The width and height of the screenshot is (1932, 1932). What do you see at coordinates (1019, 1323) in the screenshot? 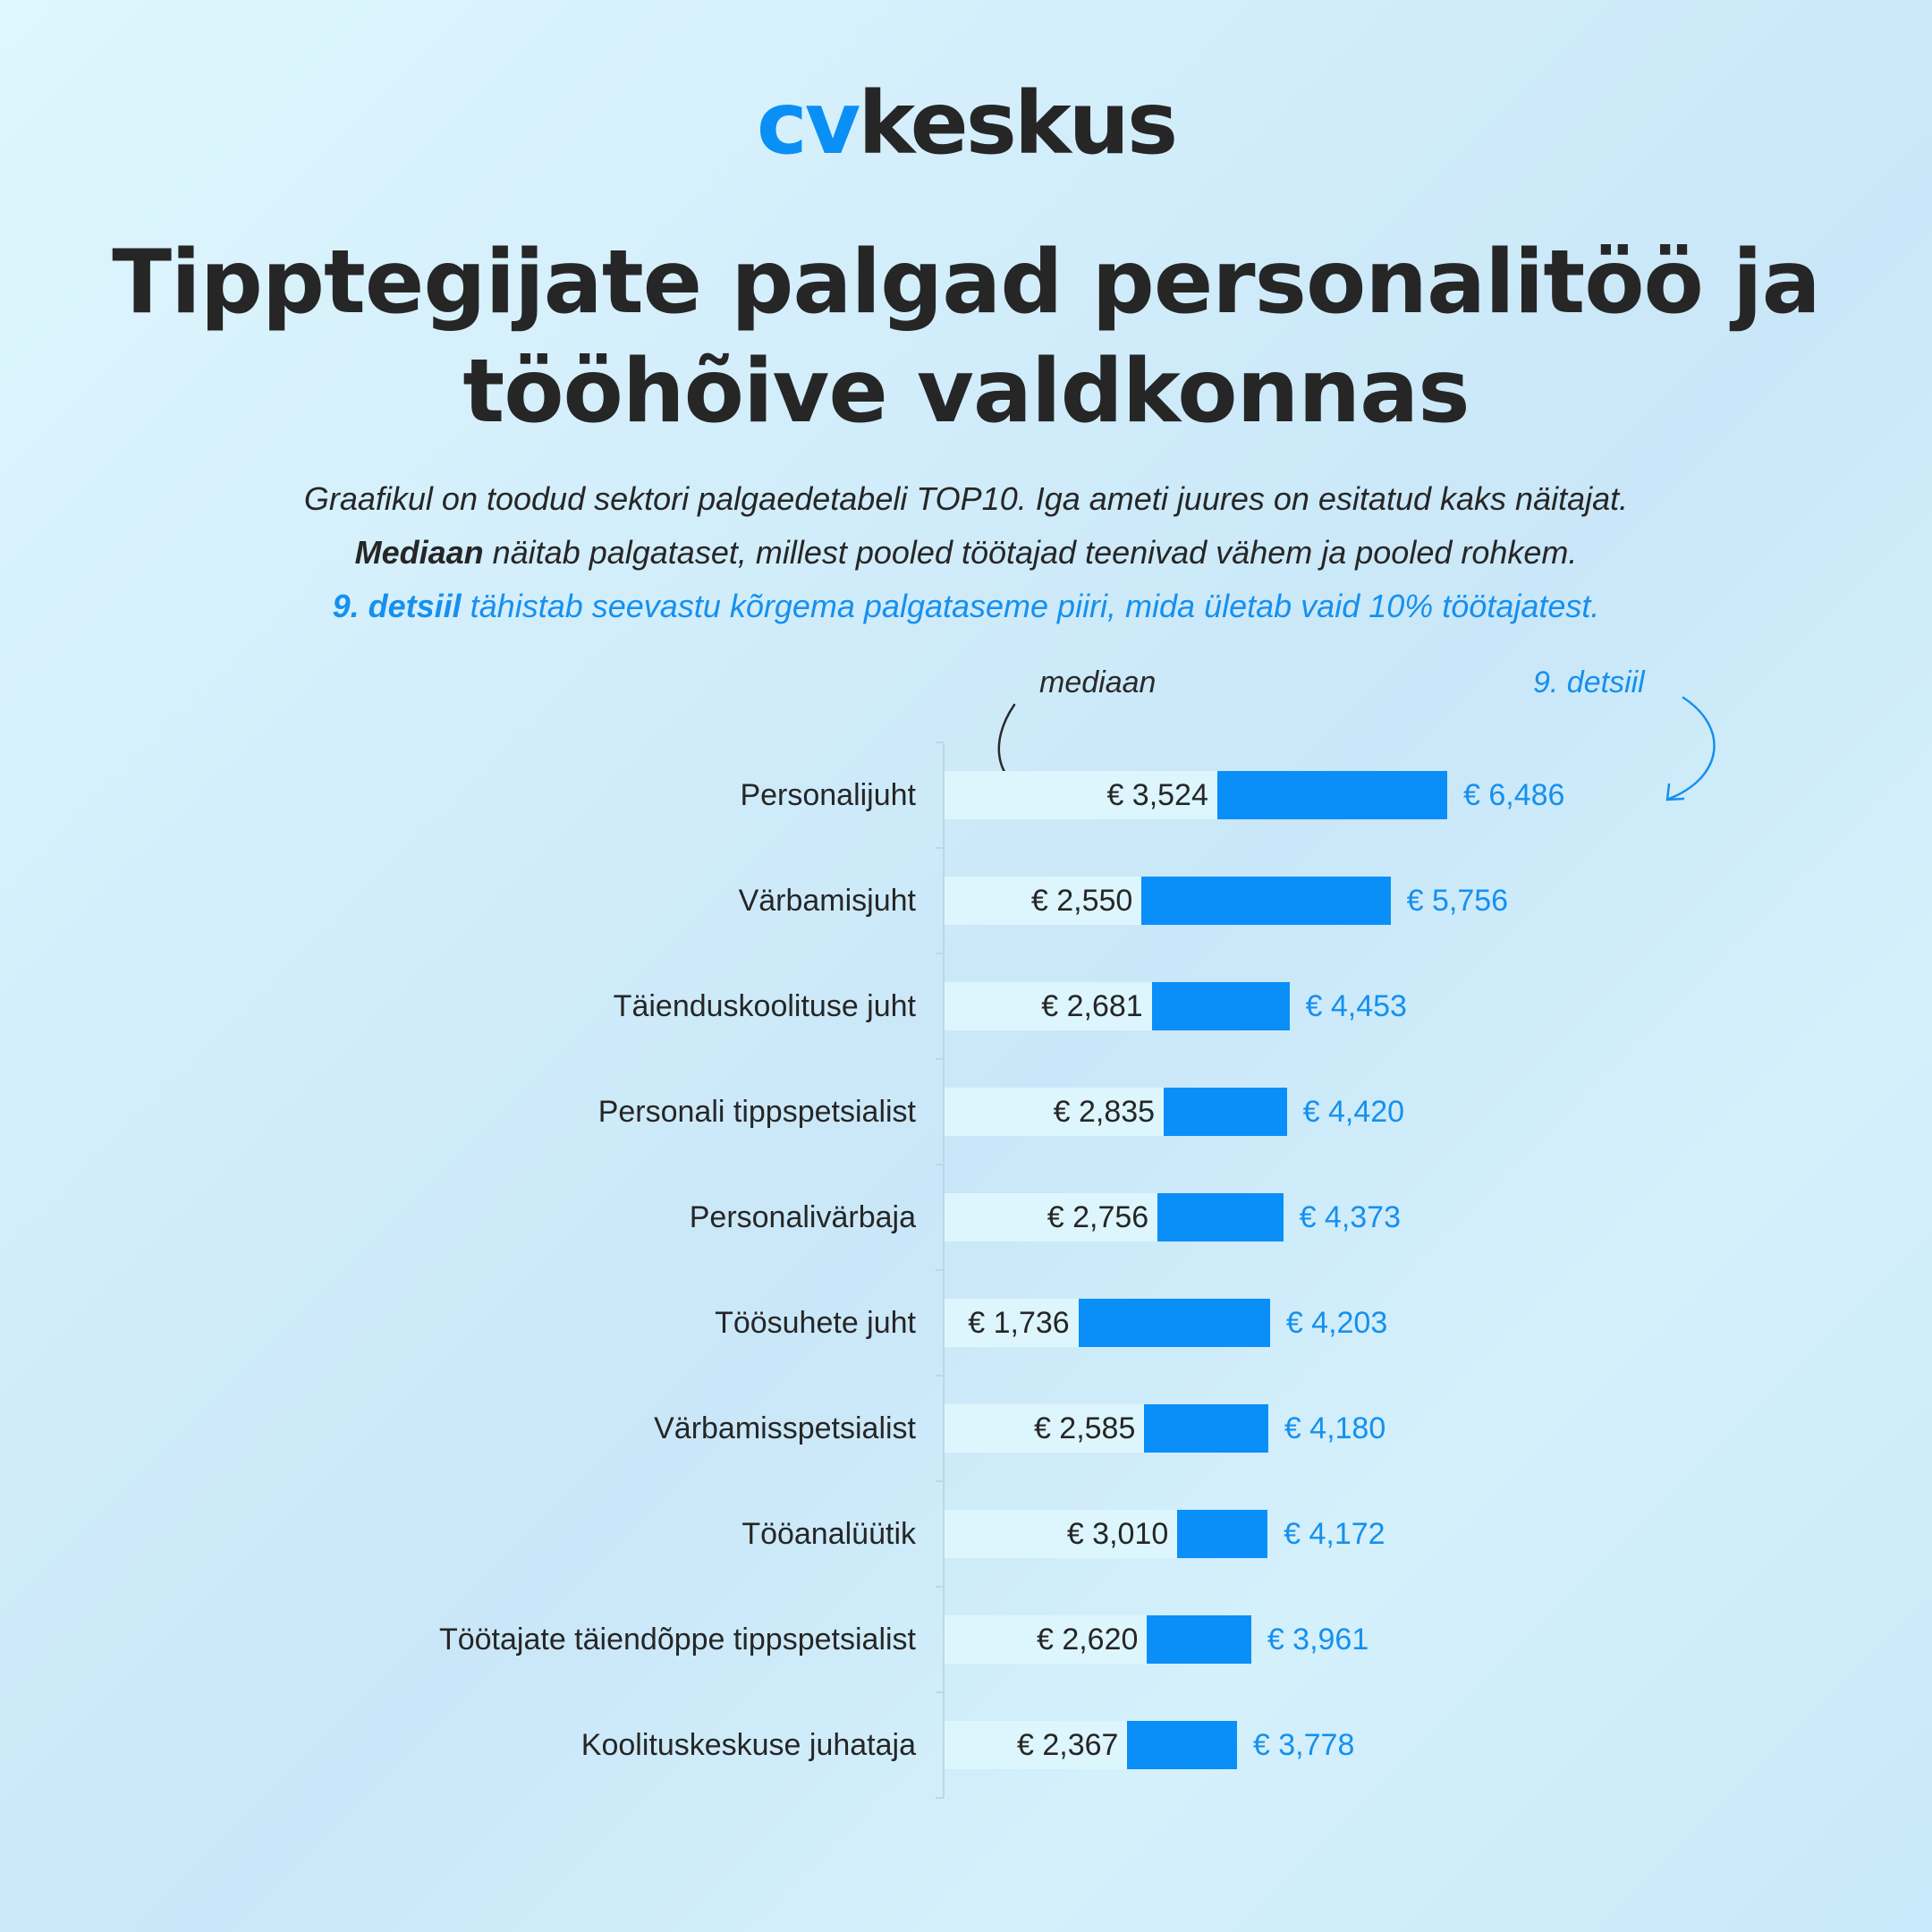
I see `median-value: € 1,736` at bounding box center [1019, 1323].